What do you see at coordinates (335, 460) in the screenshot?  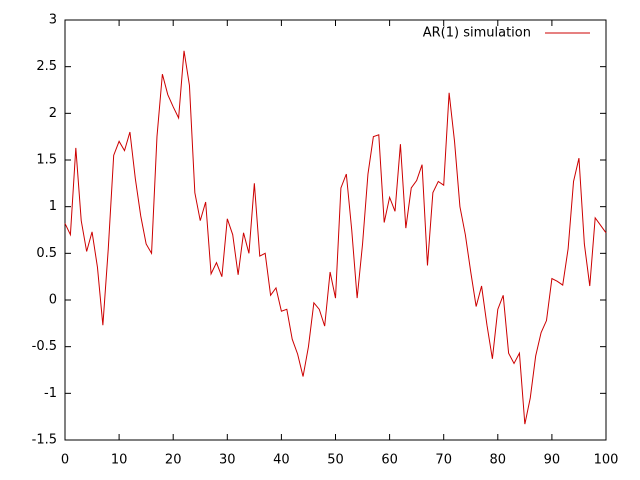 I see `x-tick-label: 50` at bounding box center [335, 460].